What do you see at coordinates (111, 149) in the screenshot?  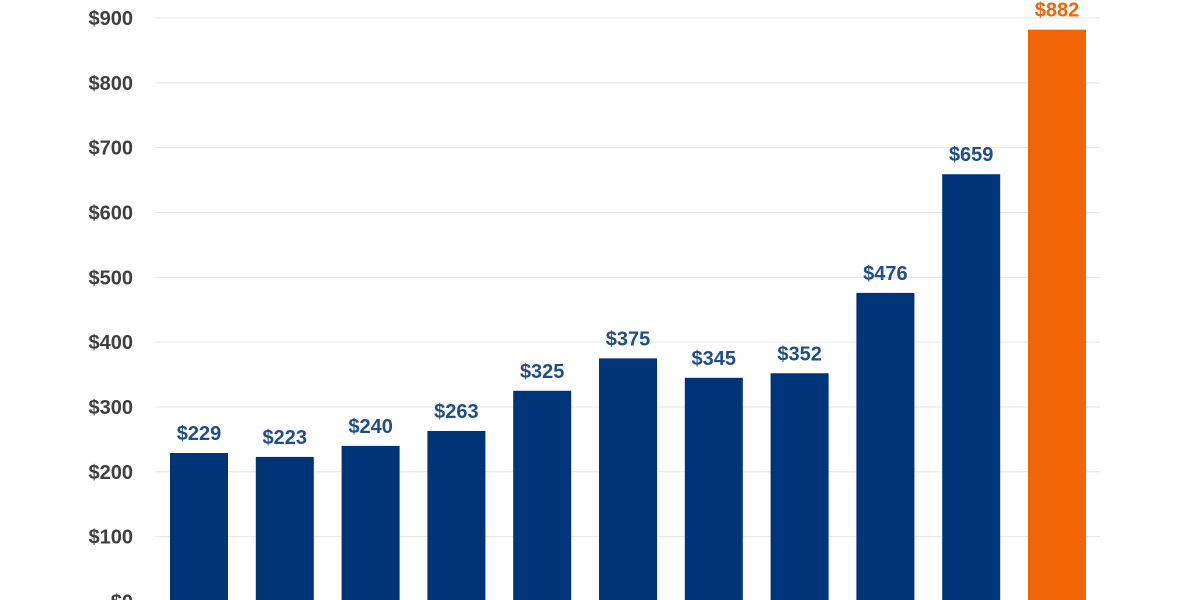 I see `y-tick-label: $700` at bounding box center [111, 149].